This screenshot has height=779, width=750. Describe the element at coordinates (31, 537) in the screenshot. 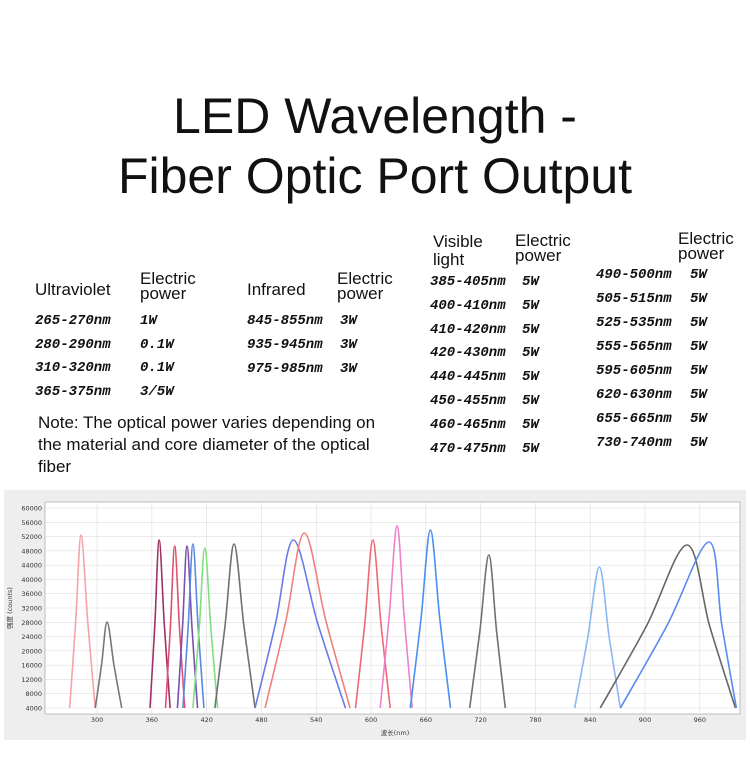

I see `y-tick-label: 52000` at that location.